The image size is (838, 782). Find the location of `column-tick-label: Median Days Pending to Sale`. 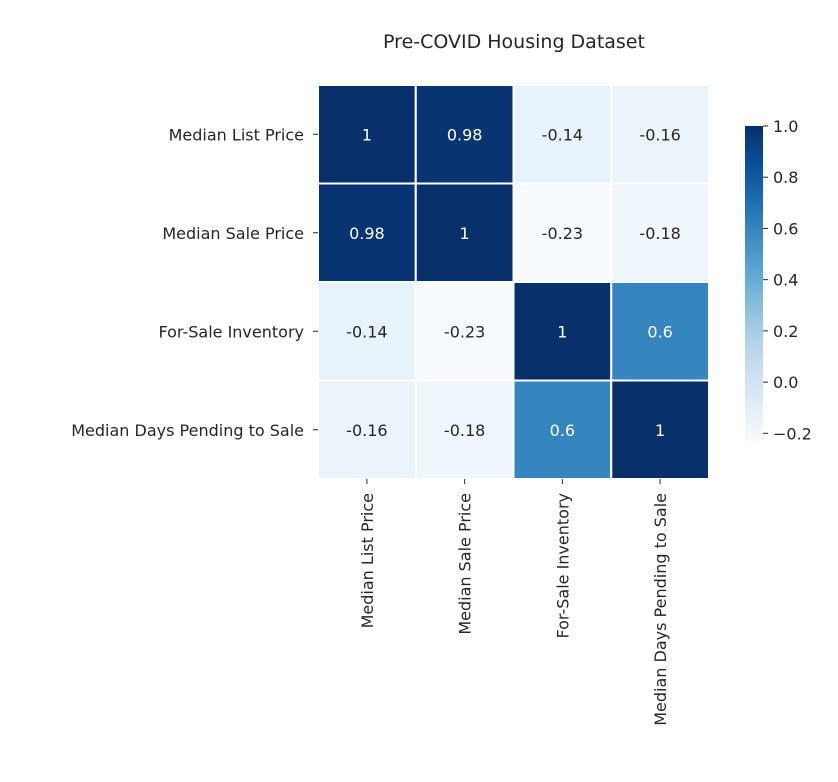

column-tick-label: Median Days Pending to Sale is located at coordinates (660, 609).